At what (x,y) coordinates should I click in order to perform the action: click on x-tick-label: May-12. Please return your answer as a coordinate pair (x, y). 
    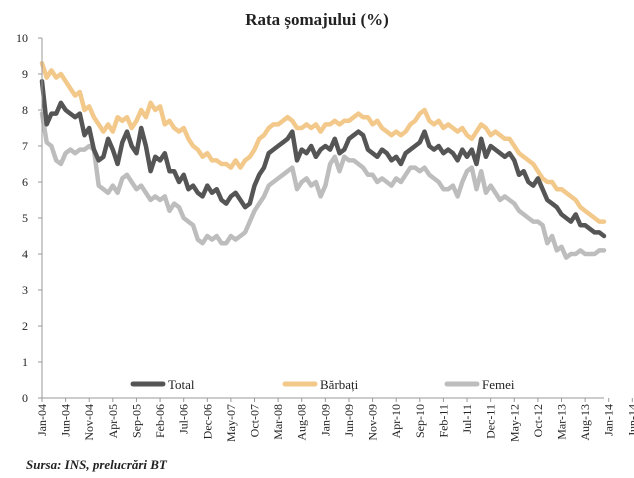
    Looking at the image, I should click on (514, 423).